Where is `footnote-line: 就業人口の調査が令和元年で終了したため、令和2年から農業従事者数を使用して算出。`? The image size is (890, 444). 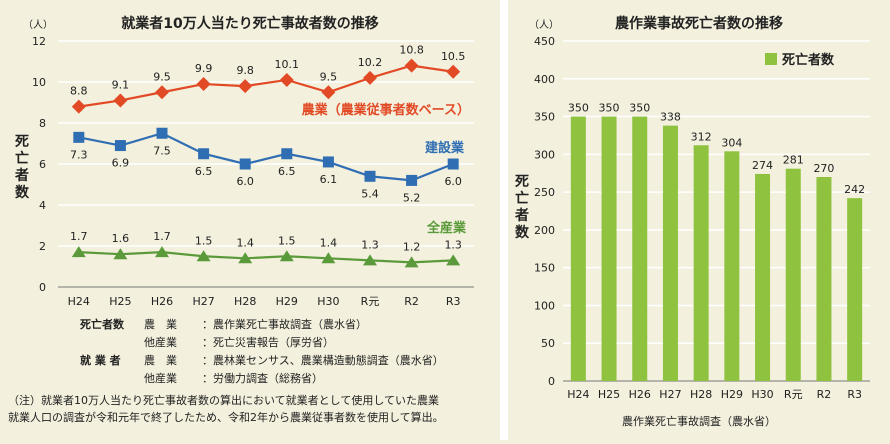 footnote-line: 就業人口の調査が令和元年で終了したため、令和2年から農業従事者数を使用して算出。 is located at coordinates (226, 417).